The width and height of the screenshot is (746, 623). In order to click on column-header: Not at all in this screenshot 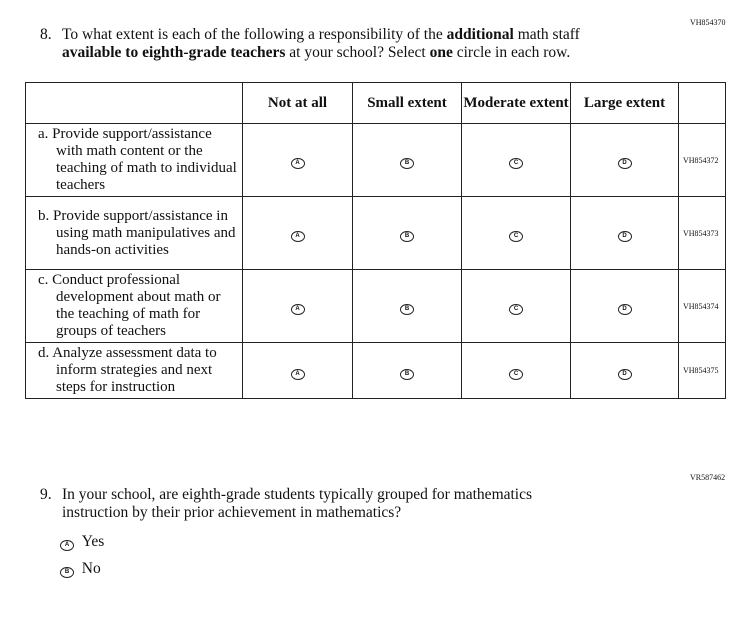, I will do `click(297, 103)`.